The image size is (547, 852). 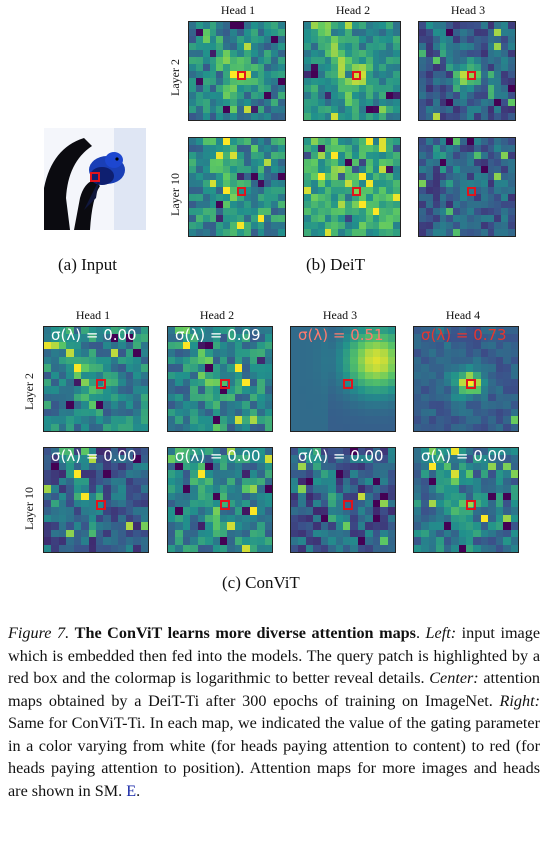 I want to click on deit-layer-10-label: Layer 10, so click(x=175, y=194).